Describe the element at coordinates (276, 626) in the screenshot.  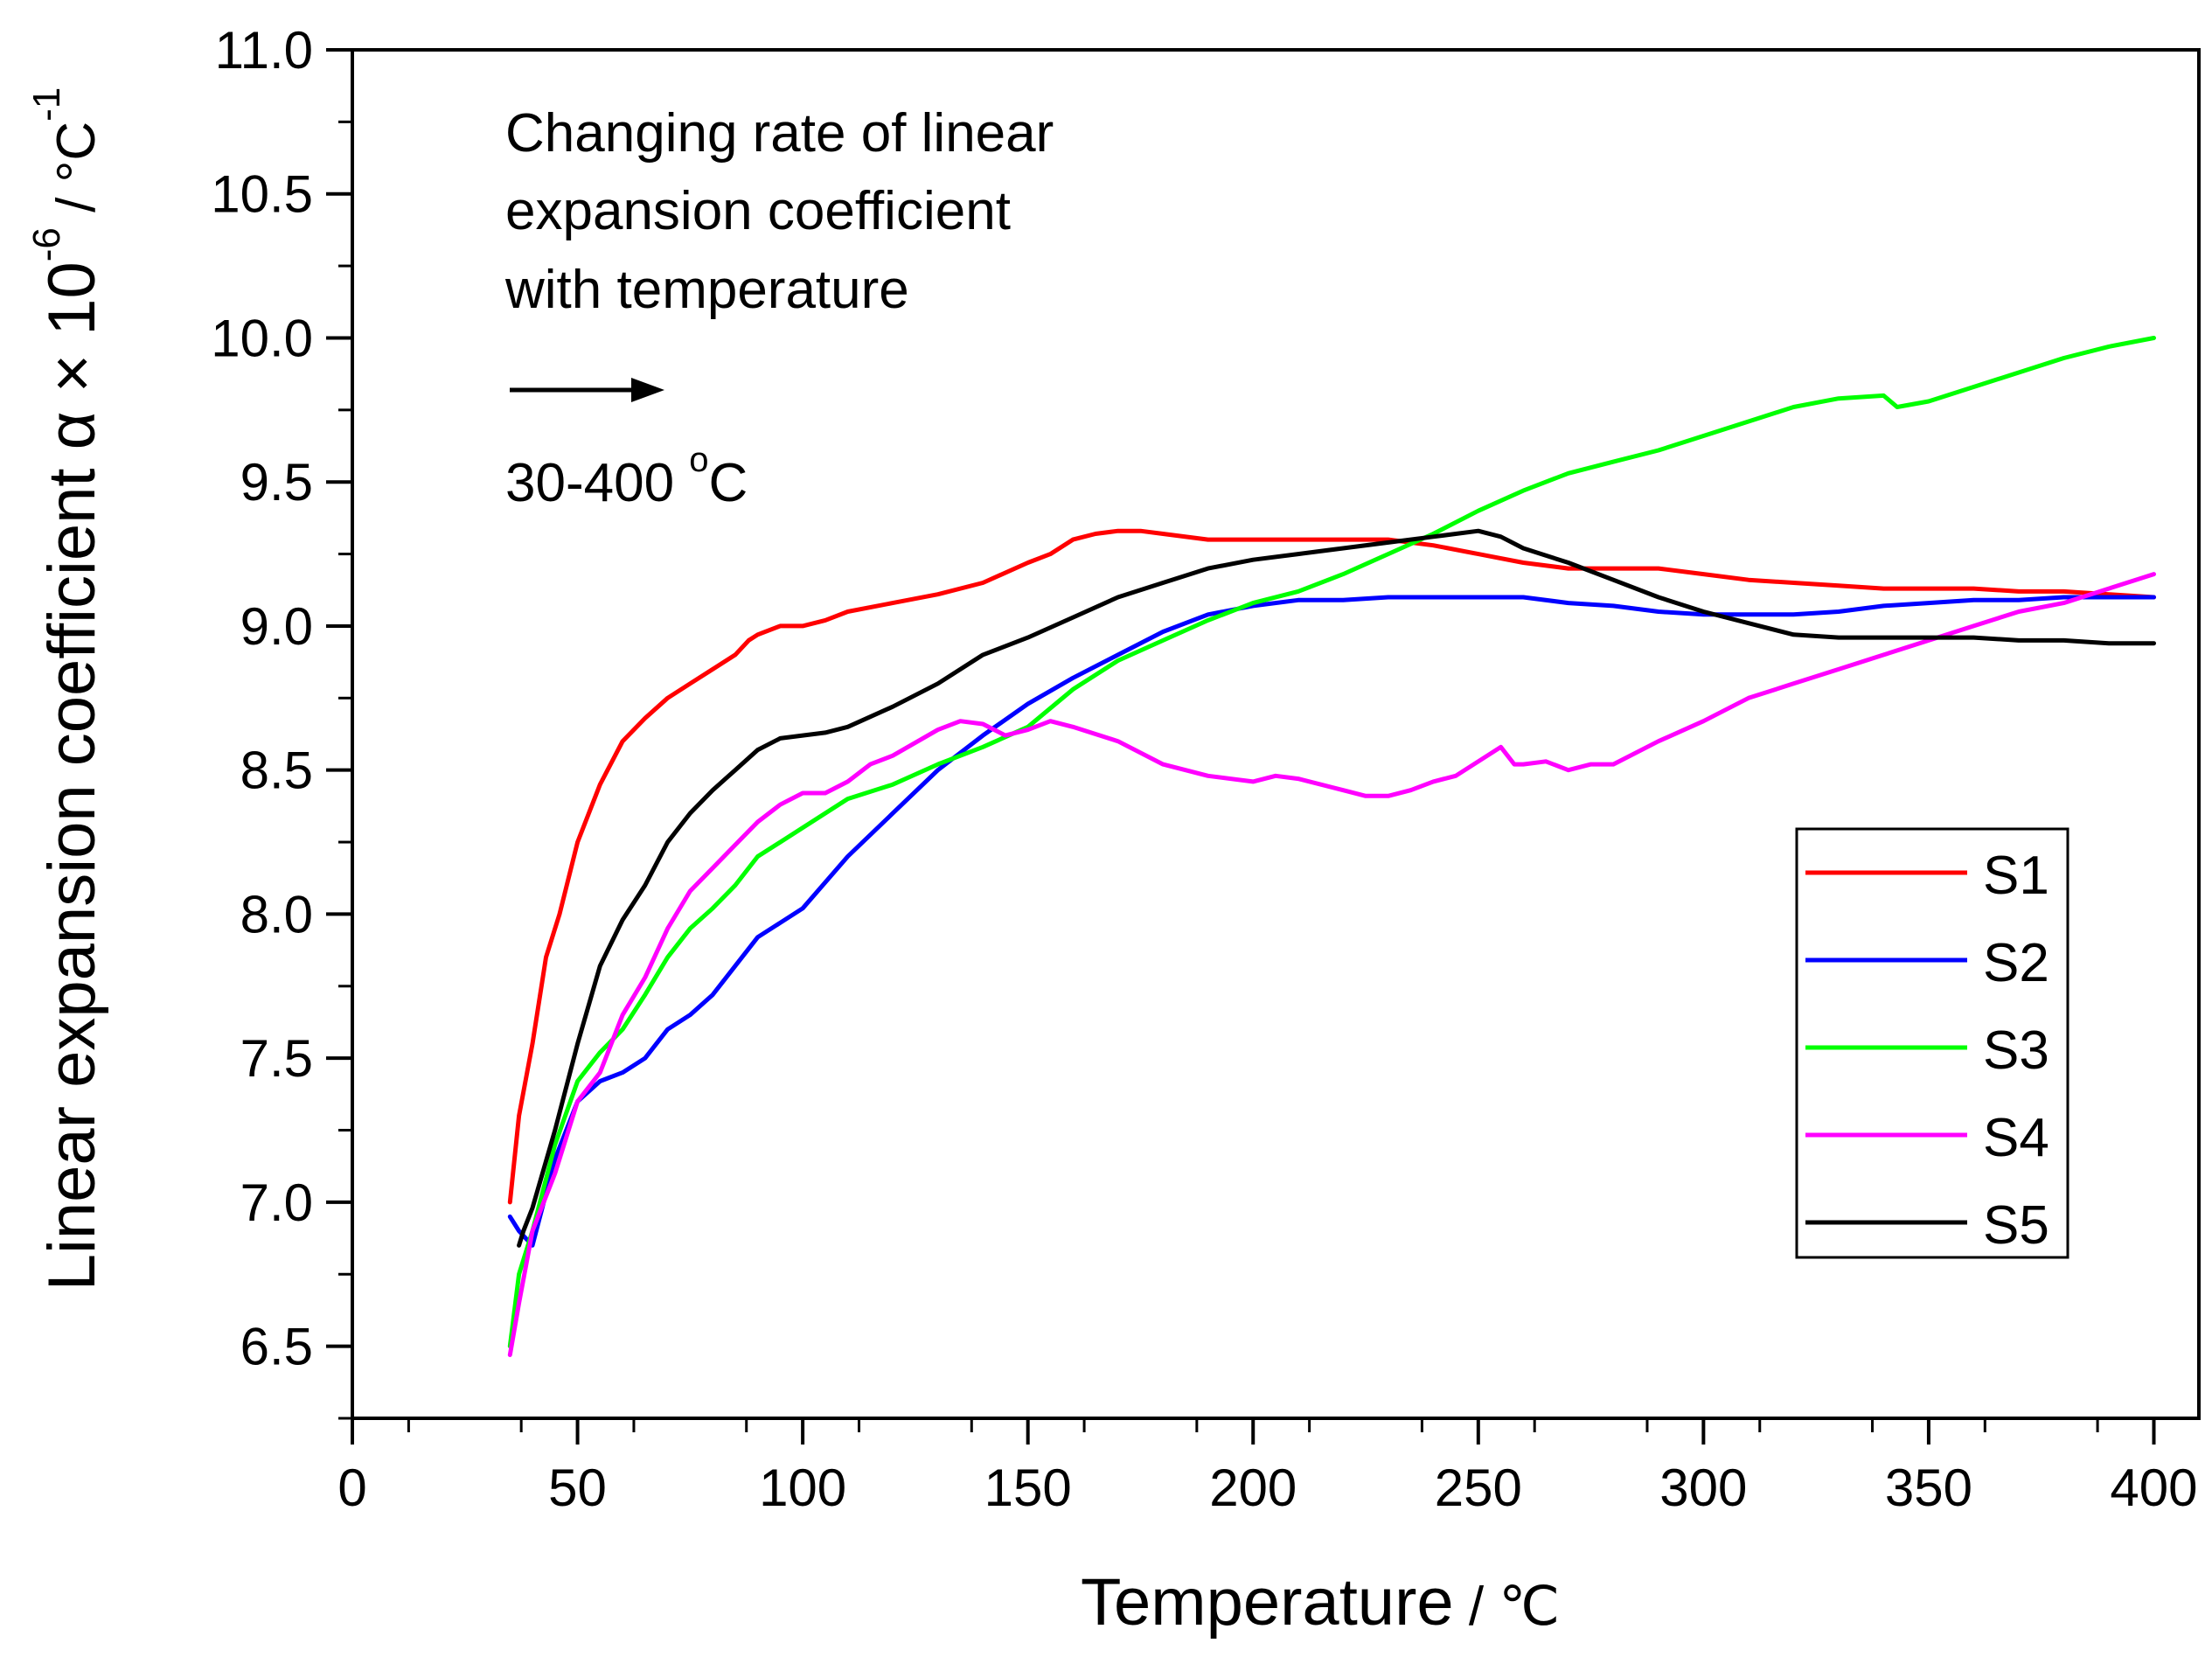
I see `y-tick-label: 9.0` at that location.